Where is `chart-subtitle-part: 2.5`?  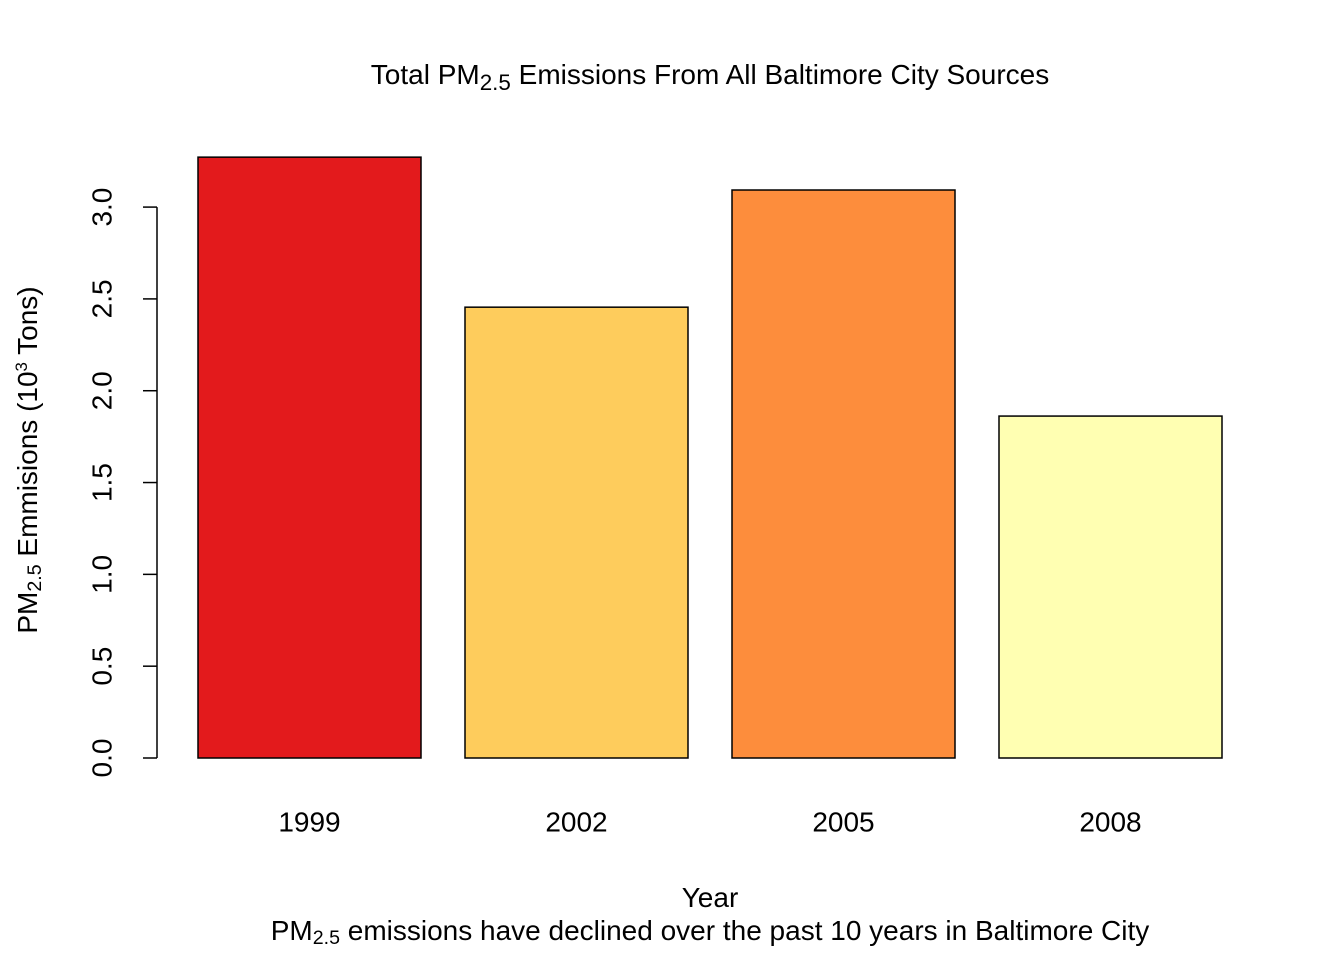 chart-subtitle-part: 2.5 is located at coordinates (326, 938).